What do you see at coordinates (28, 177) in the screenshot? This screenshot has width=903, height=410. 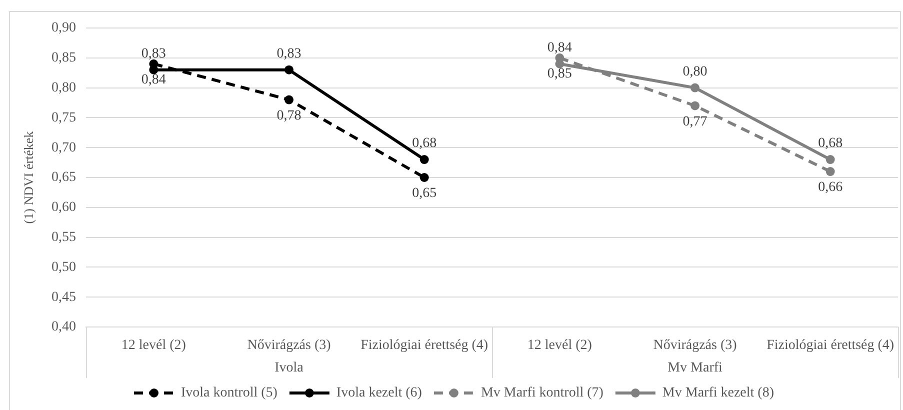 I see `y-axis-title: (1) NDVI értékek` at bounding box center [28, 177].